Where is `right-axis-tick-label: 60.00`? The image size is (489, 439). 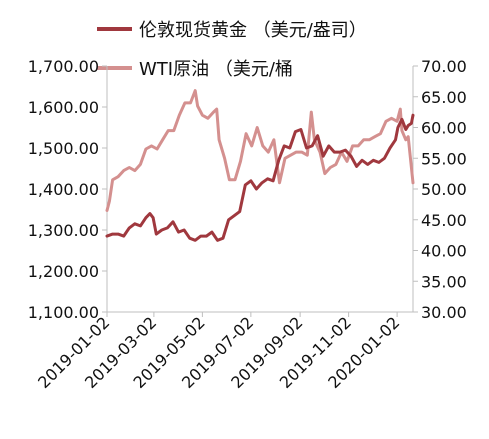 right-axis-tick-label: 60.00 is located at coordinates (444, 128).